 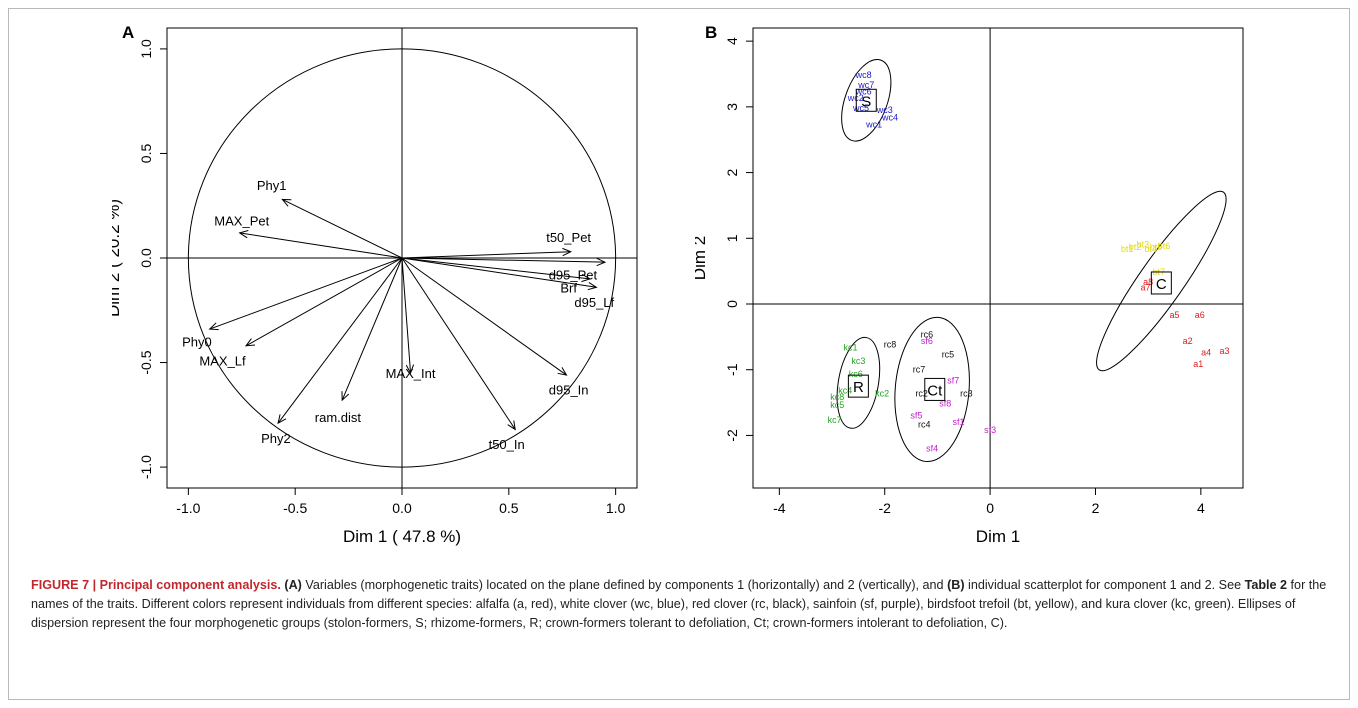 I want to click on group-label: R, so click(x=858, y=387).